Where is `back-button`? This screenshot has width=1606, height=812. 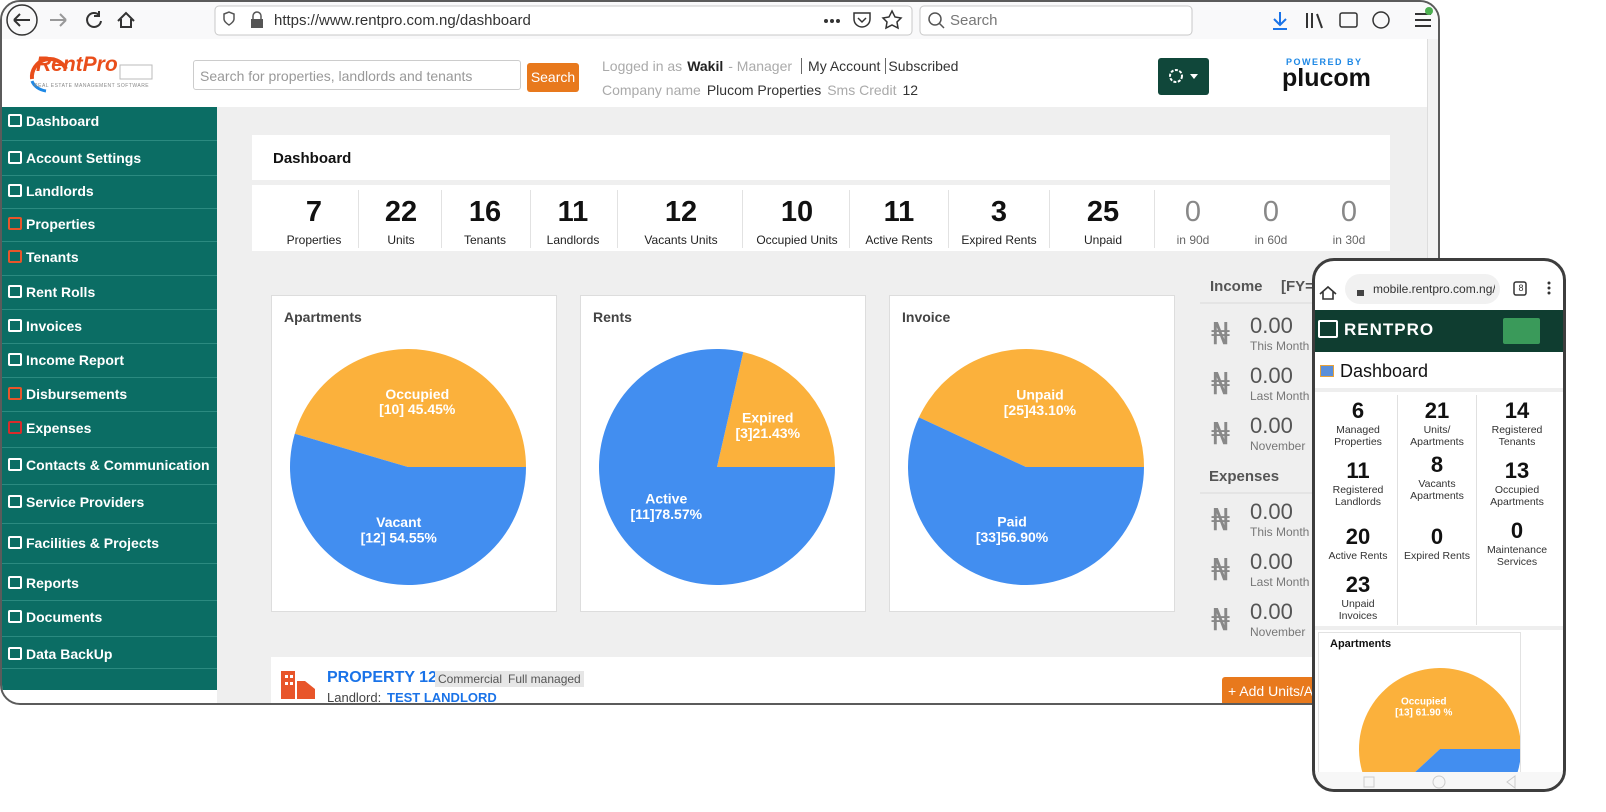 back-button is located at coordinates (22, 20).